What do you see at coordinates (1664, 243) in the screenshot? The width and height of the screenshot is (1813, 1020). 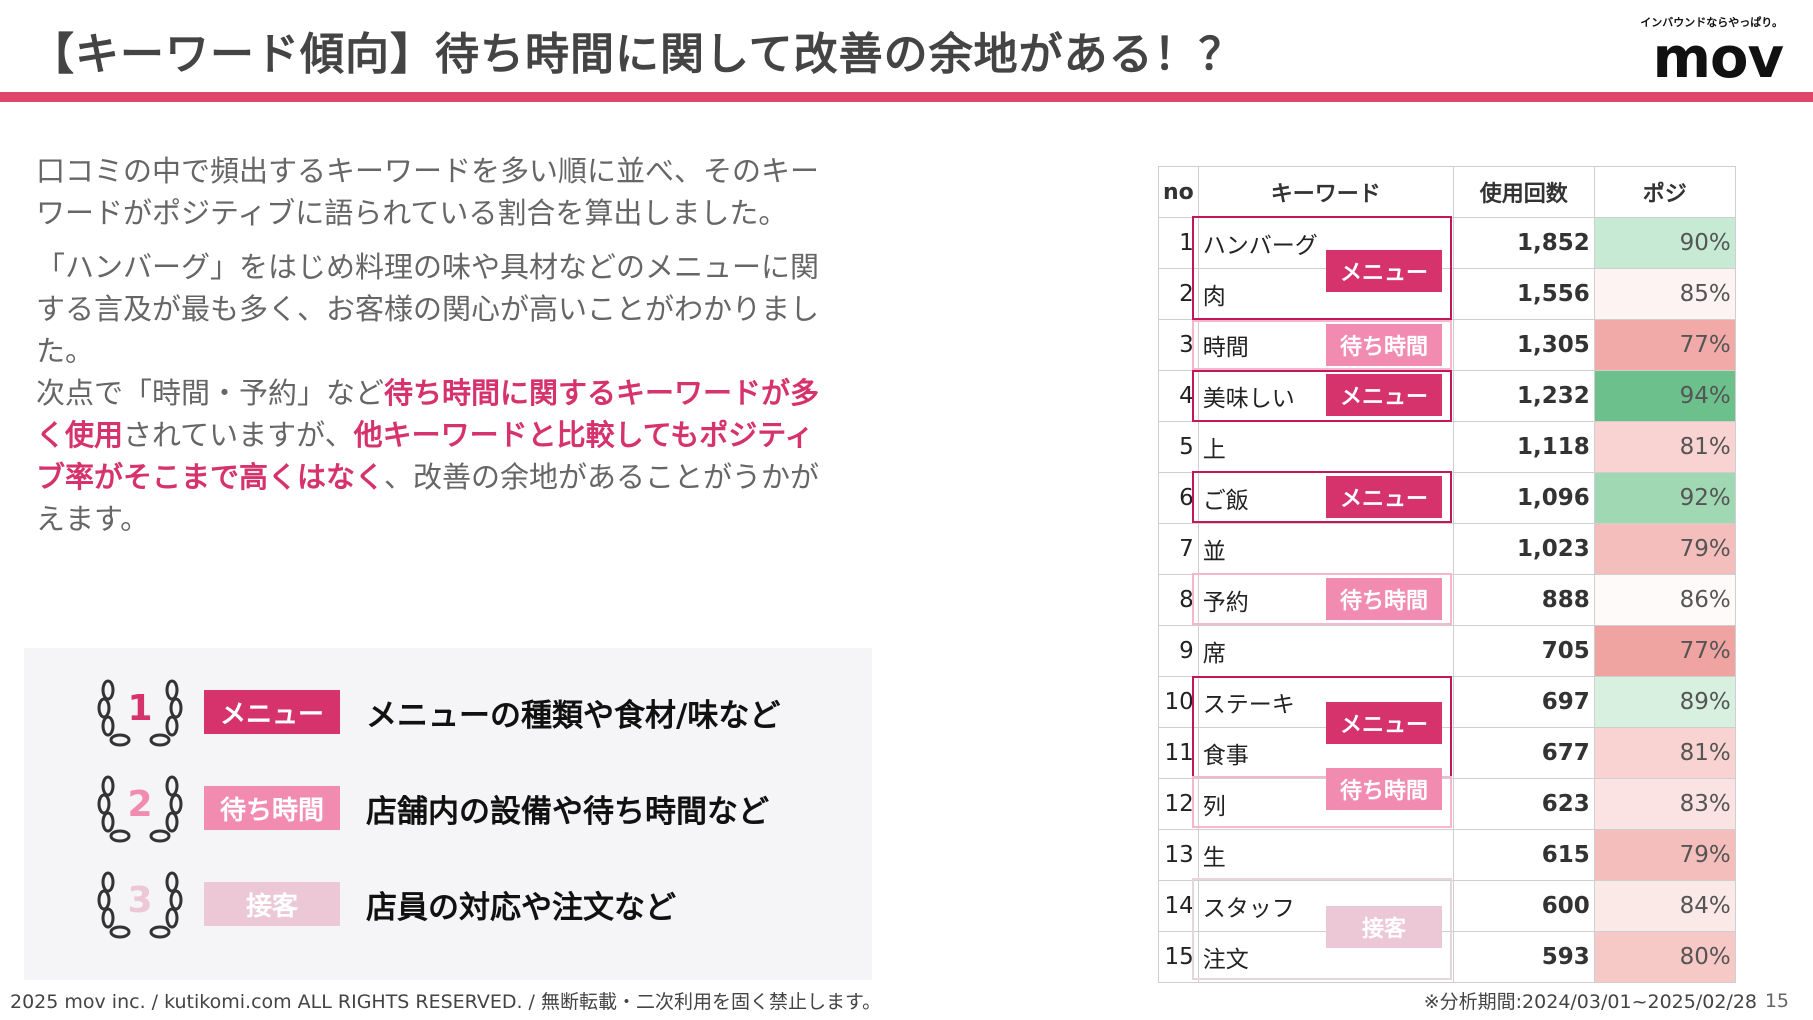 I see `row-positive: 90%` at bounding box center [1664, 243].